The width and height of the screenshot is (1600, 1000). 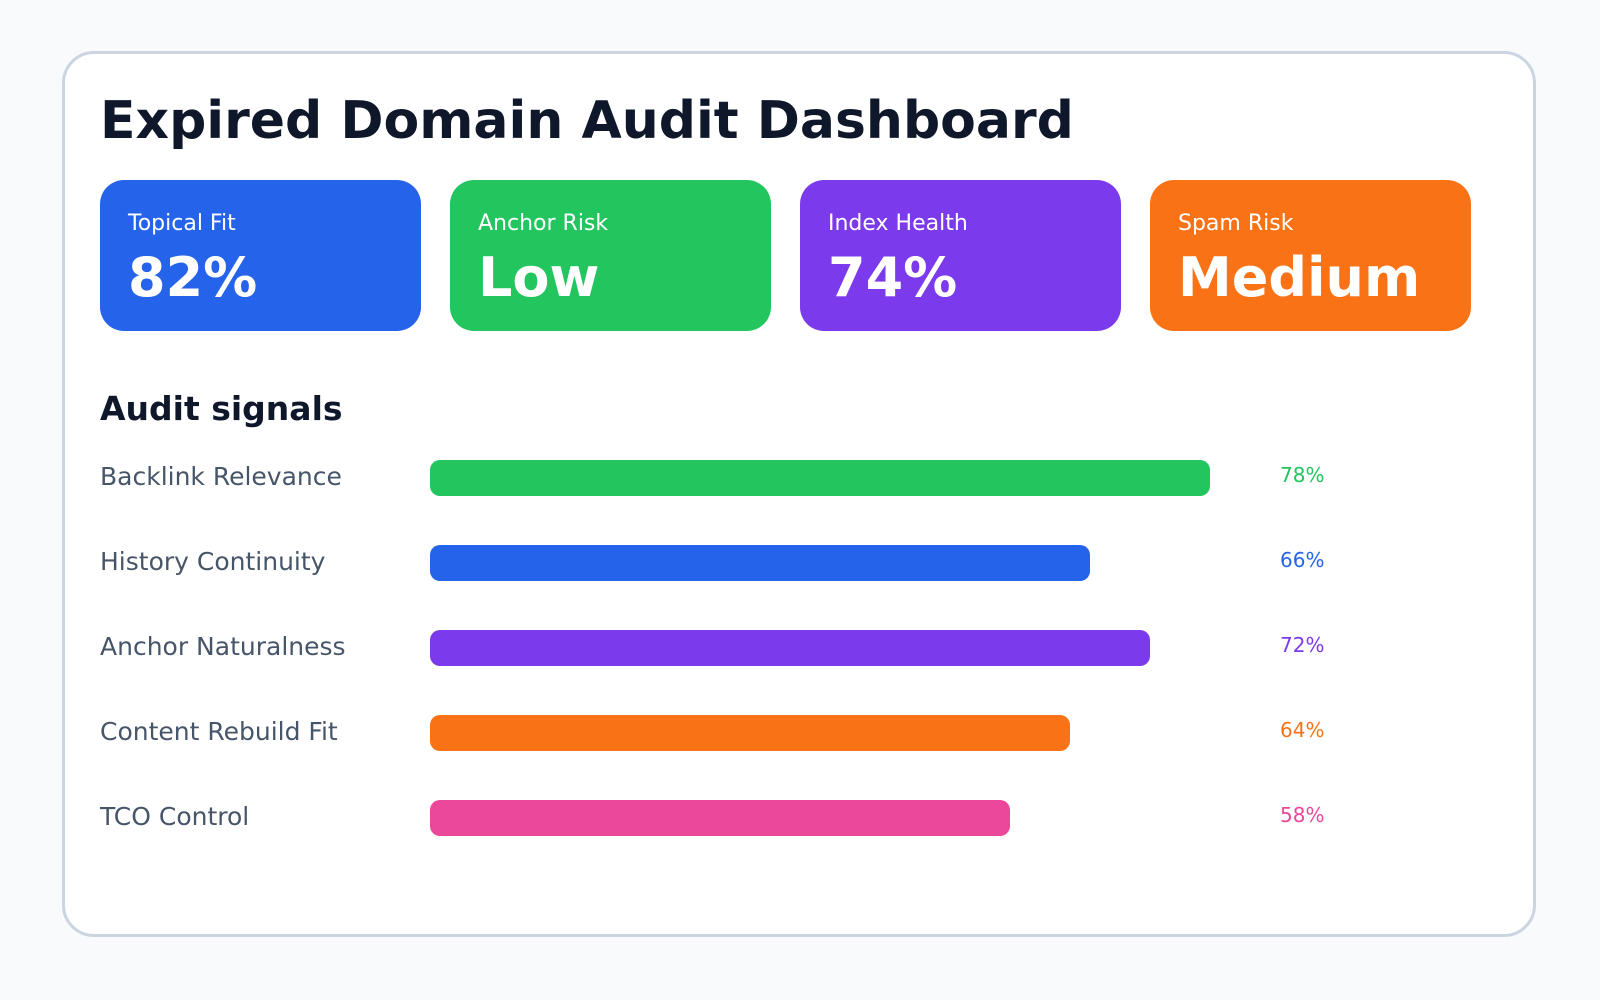 What do you see at coordinates (750, 733) in the screenshot?
I see `signal-bar-content-rebuild-fit` at bounding box center [750, 733].